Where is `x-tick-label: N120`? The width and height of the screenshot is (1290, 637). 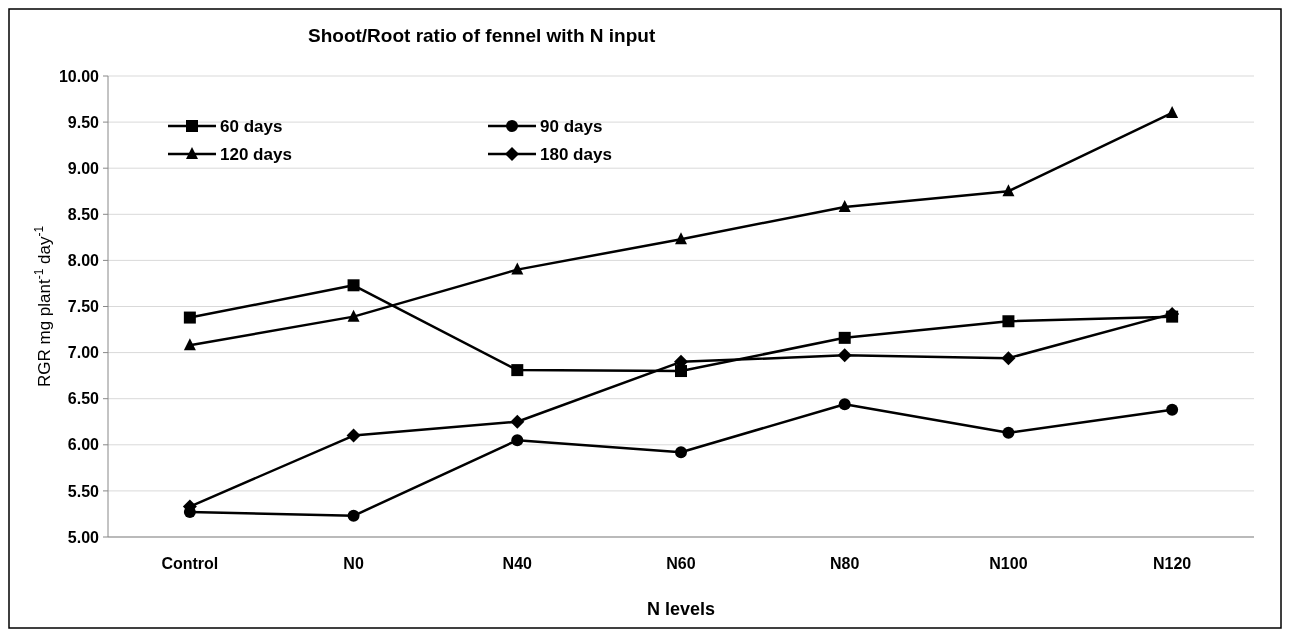
x-tick-label: N120 is located at coordinates (1172, 563).